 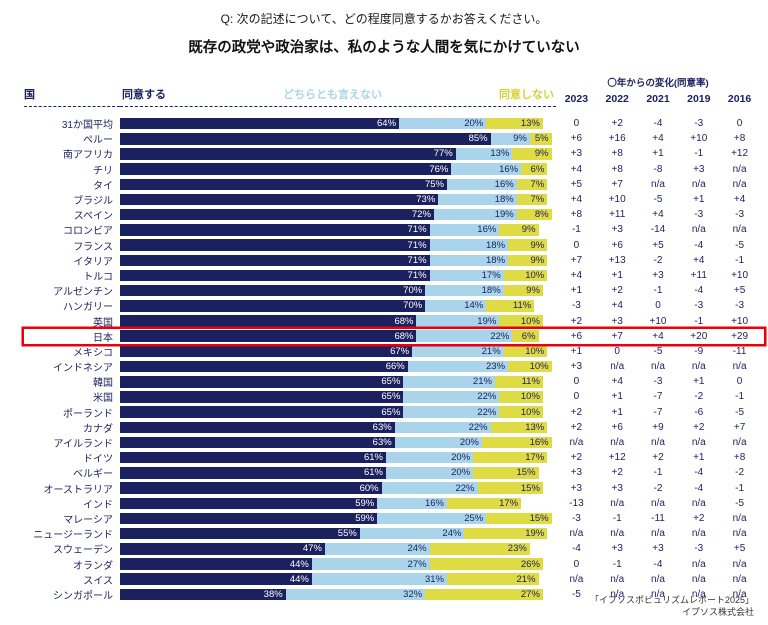 I want to click on bar-segment-agree: 59%, so click(x=249, y=518).